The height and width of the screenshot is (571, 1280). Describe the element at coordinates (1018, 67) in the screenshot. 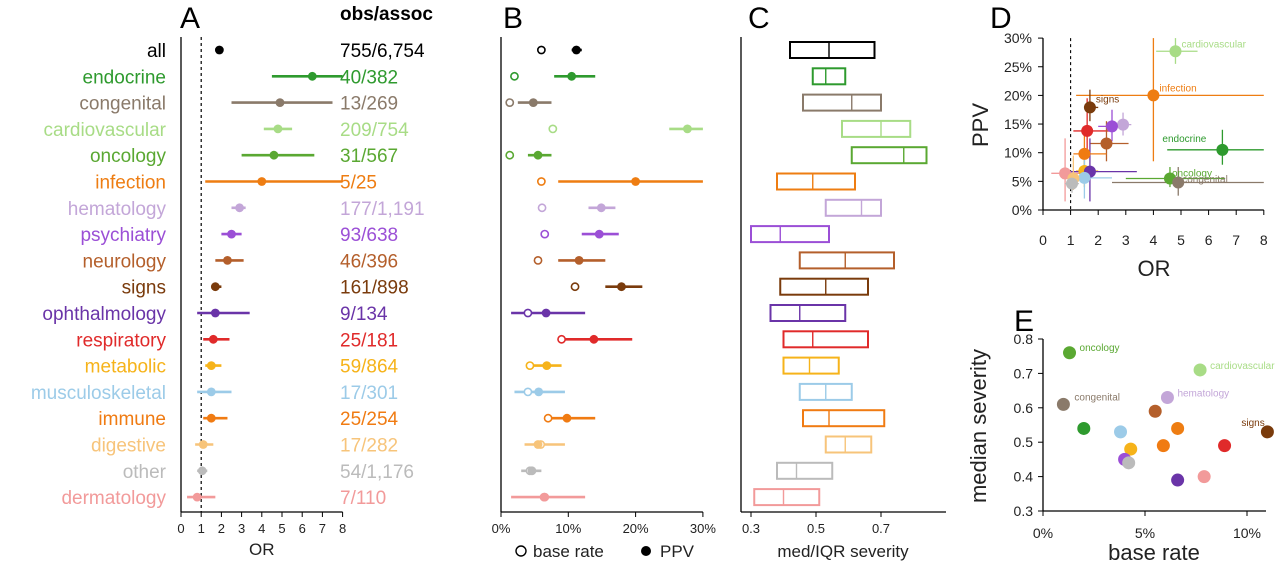

I see `panel-d-y-tick-label: 25%` at that location.